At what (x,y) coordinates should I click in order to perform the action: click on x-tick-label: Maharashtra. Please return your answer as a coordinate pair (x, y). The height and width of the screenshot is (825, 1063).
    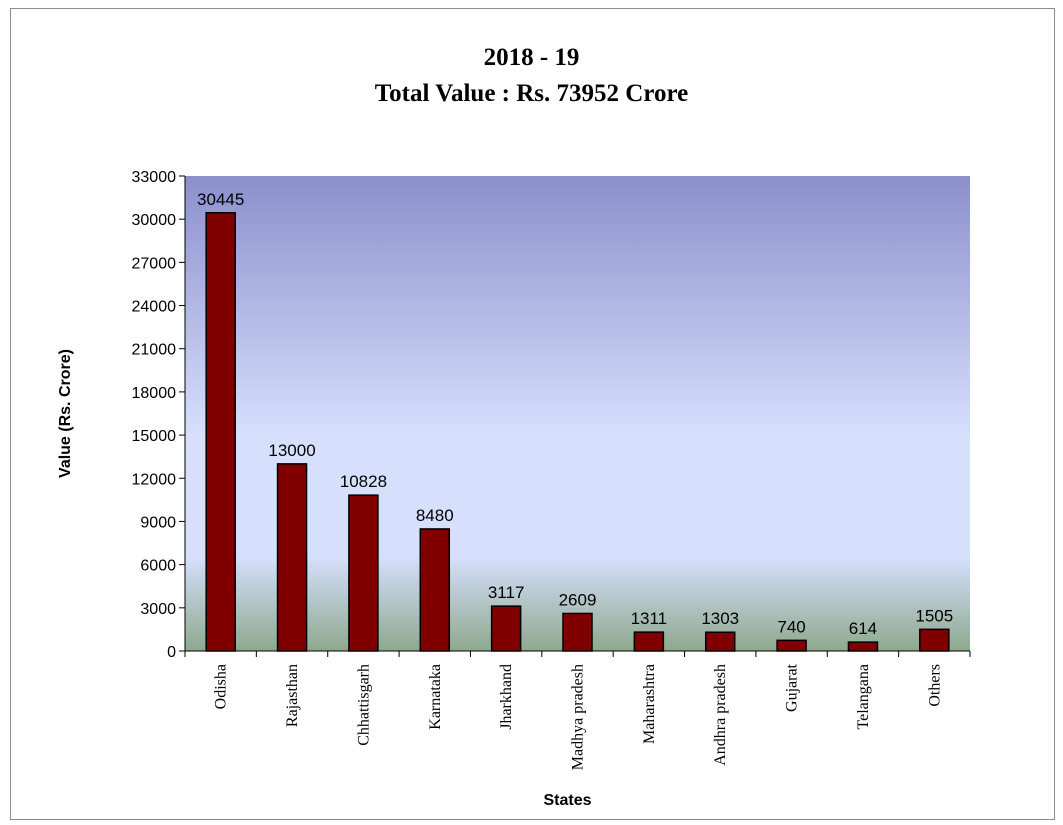
    Looking at the image, I should click on (649, 704).